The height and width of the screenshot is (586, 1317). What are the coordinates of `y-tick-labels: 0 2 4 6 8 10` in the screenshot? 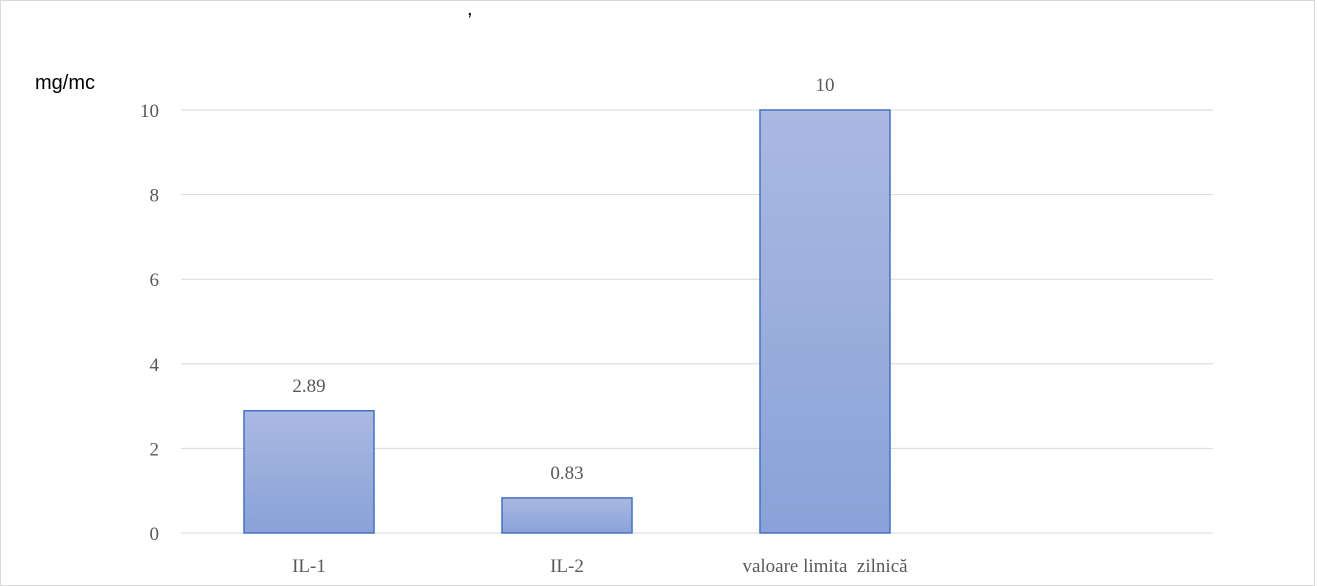 It's located at (150, 323).